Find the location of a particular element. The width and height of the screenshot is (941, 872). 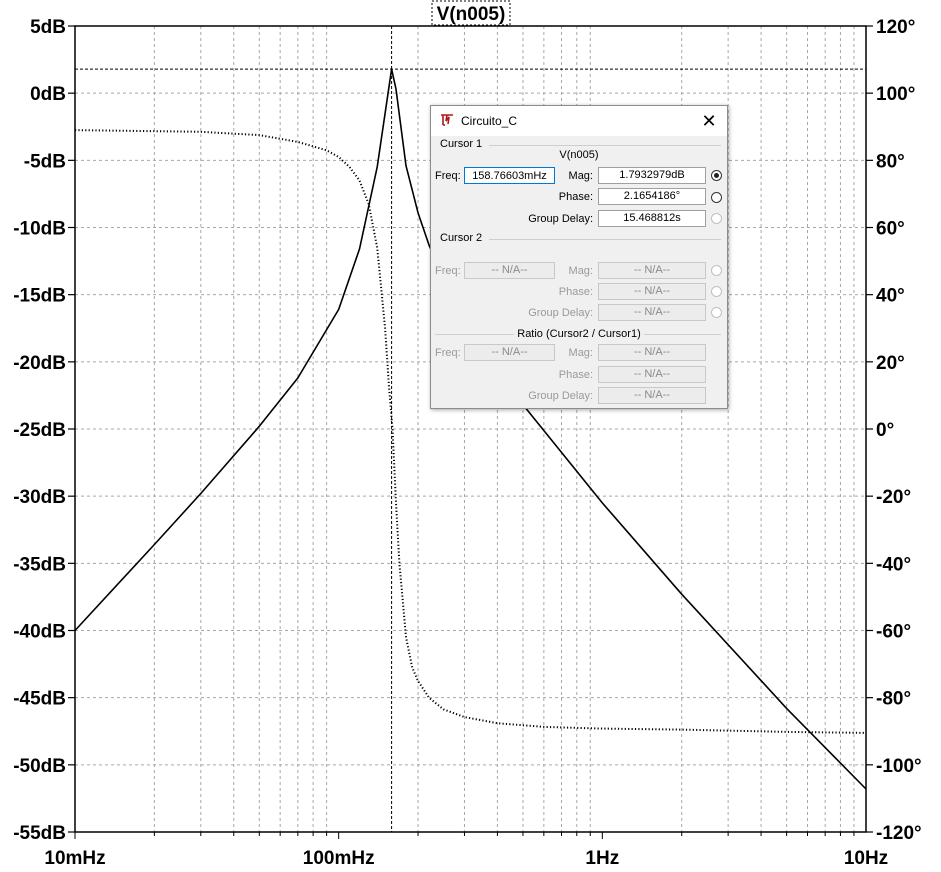

ratio-group-delay-value: -- N/A-- is located at coordinates (652, 395).